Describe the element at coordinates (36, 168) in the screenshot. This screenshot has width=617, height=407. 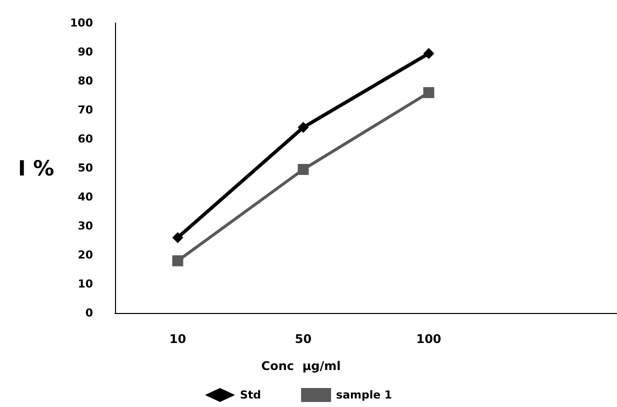
I see `y-axis-title: I %` at that location.